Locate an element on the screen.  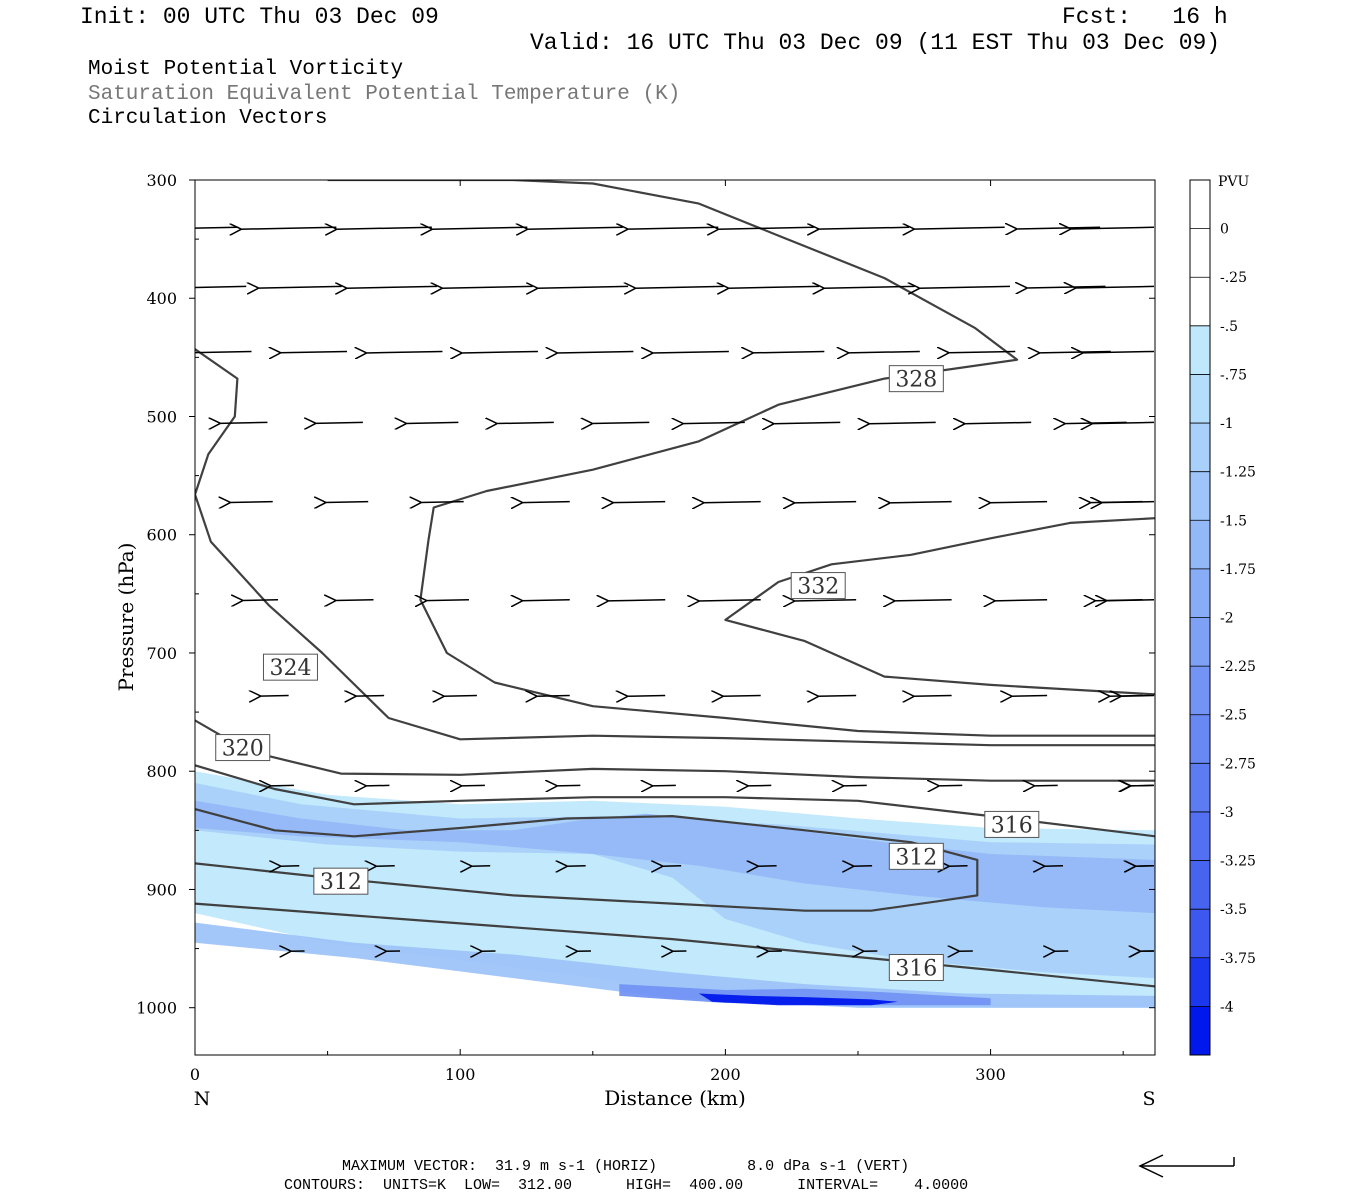
init-time: Init: 00 UTC Thu 03 Dec 09 is located at coordinates (259, 17).